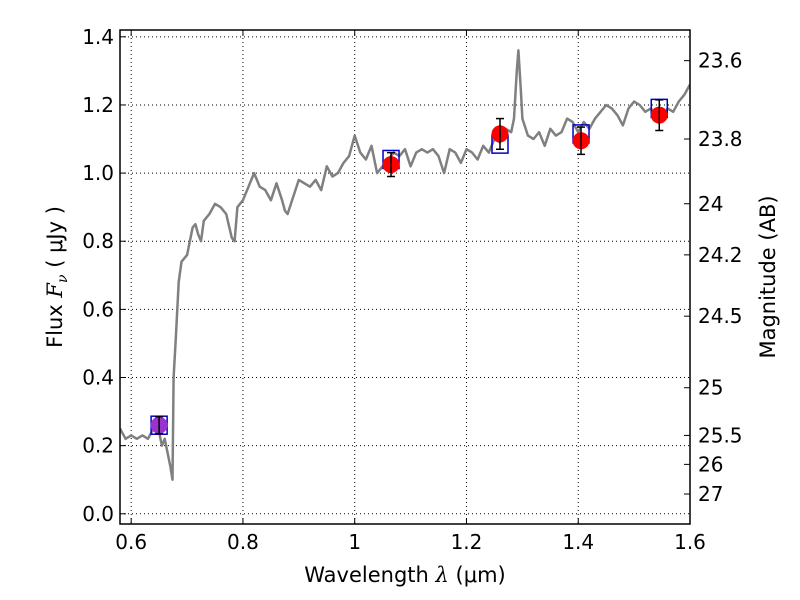 The width and height of the screenshot is (800, 600). Describe the element at coordinates (98, 37) in the screenshot. I see `y-tick-label: 1.4` at that location.